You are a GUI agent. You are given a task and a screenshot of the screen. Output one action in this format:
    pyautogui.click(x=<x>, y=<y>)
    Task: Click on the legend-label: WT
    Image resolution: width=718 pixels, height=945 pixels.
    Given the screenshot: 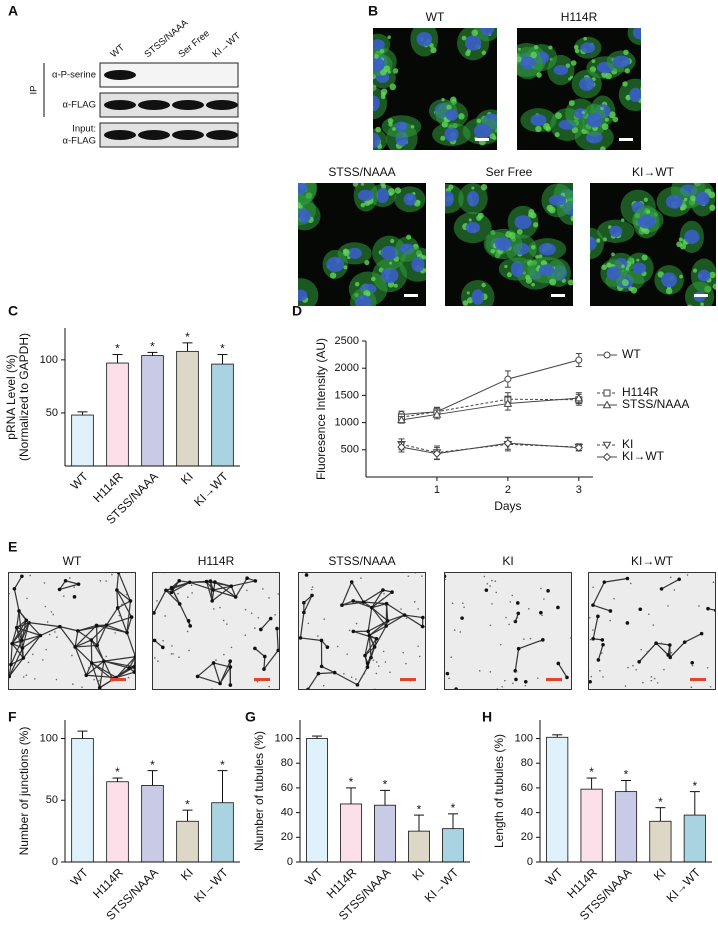 What is the action you would take?
    pyautogui.click(x=631, y=354)
    